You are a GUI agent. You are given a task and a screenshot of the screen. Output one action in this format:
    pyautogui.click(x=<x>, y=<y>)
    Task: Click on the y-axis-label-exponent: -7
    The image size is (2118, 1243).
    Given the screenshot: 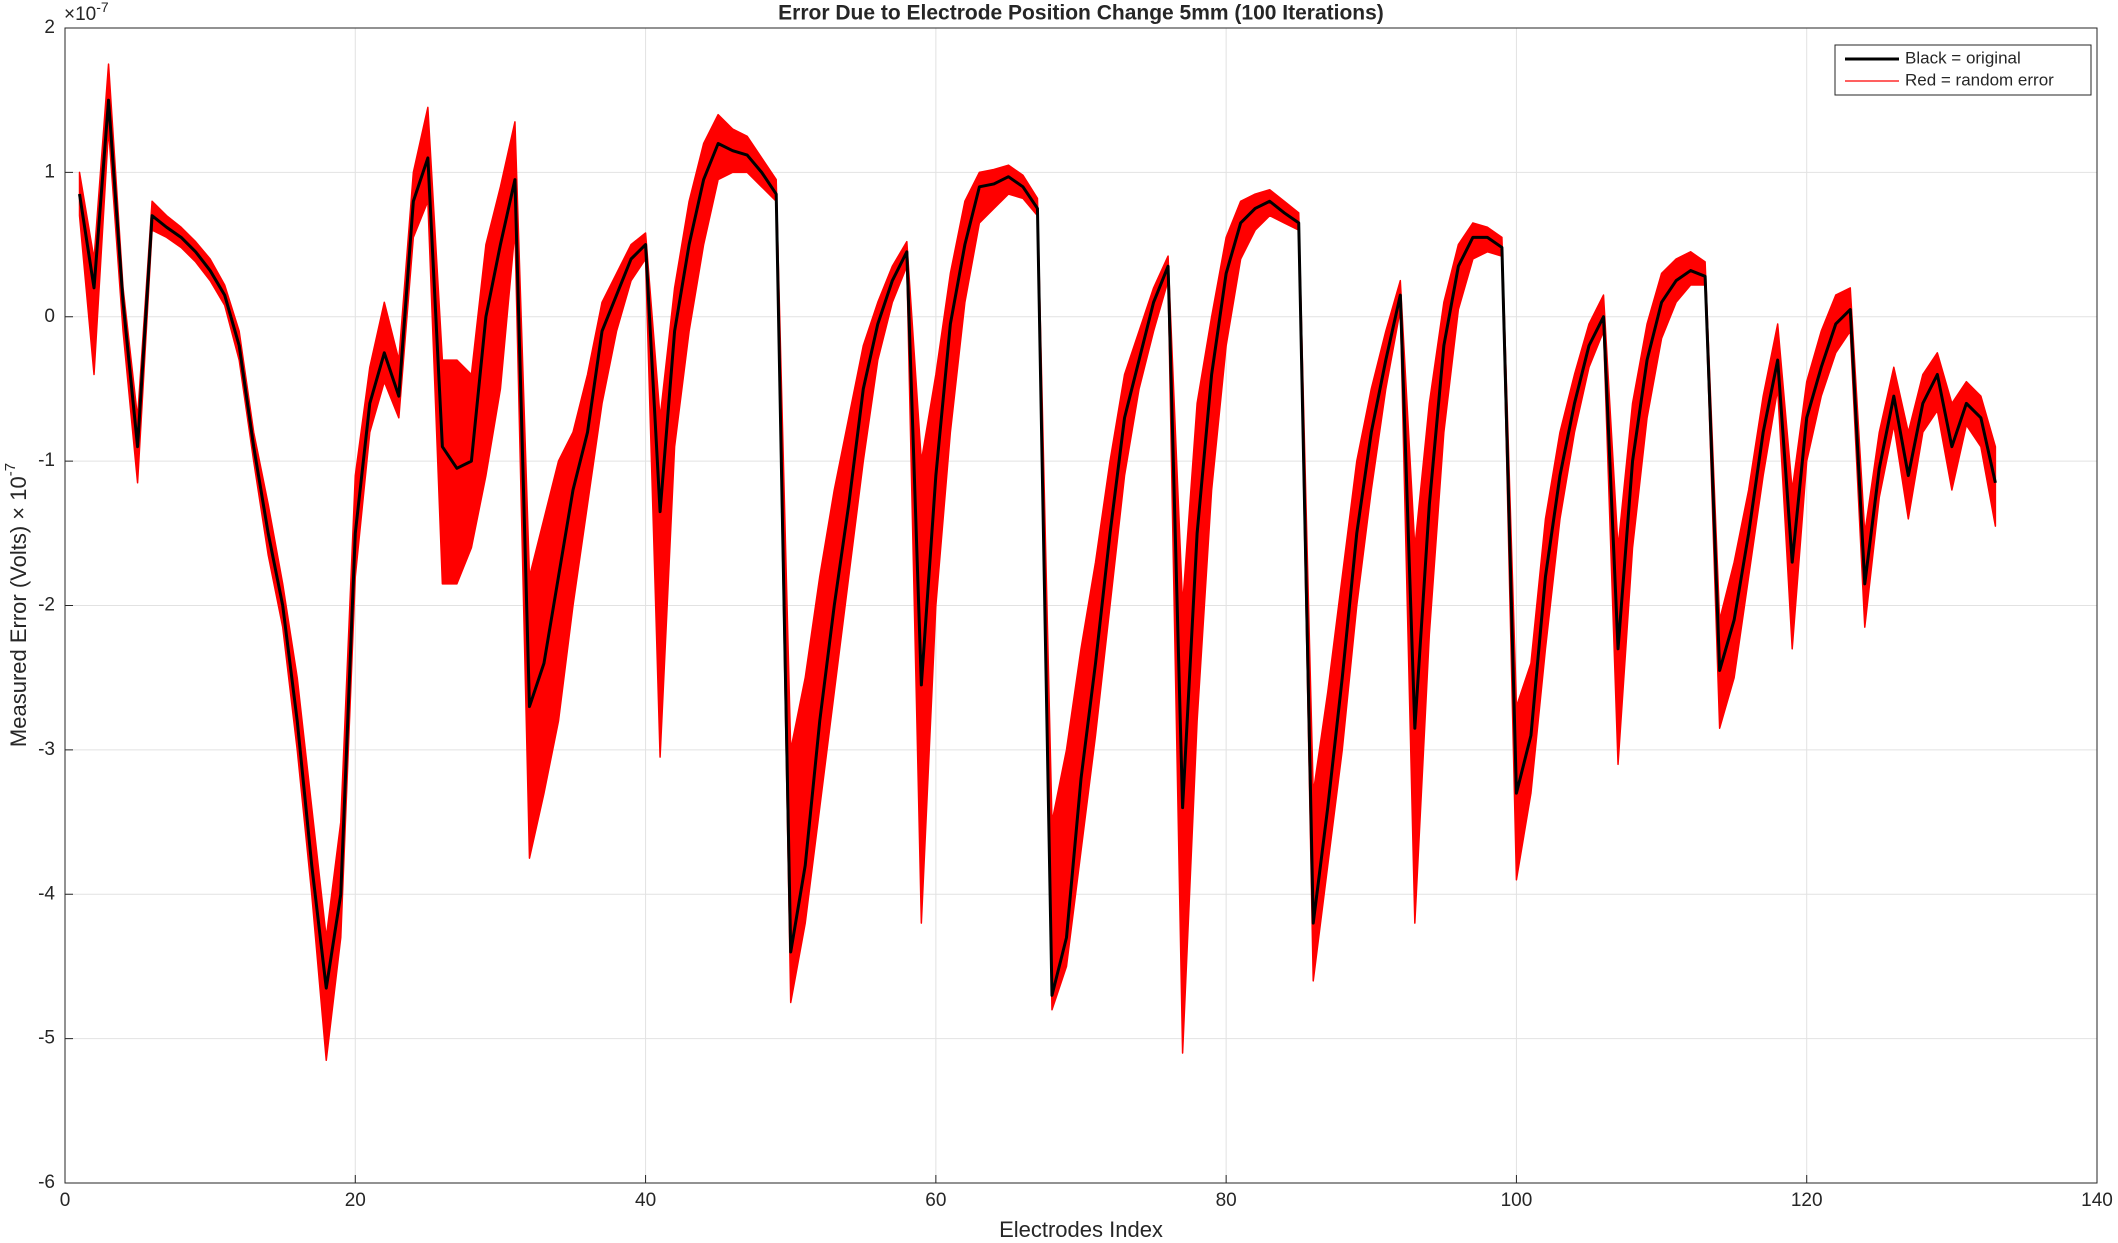 What is the action you would take?
    pyautogui.click(x=10, y=469)
    